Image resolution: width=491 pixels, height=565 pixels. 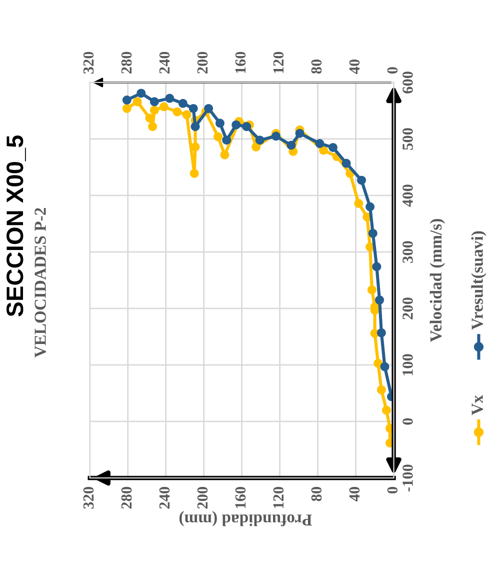 What do you see at coordinates (245, 518) in the screenshot?
I see `x-axis-title: Profundidad (mm)` at bounding box center [245, 518].